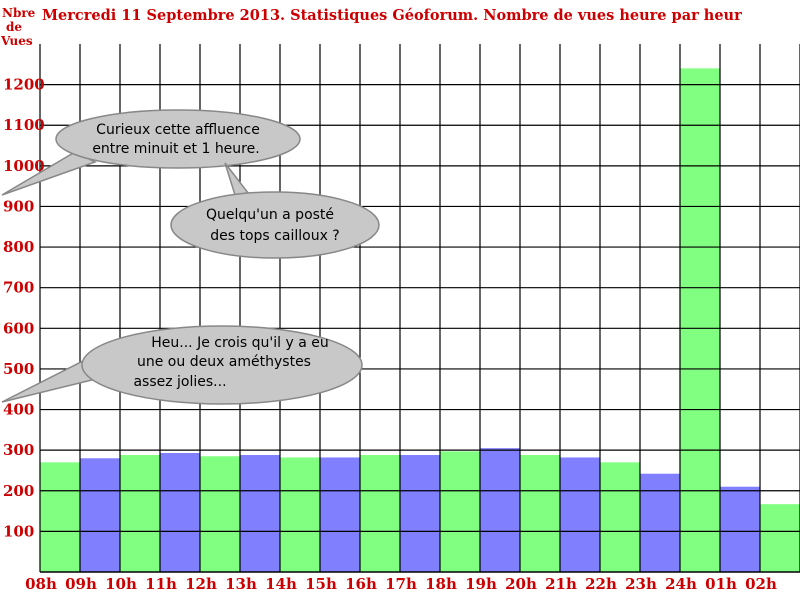 Image resolution: width=800 pixels, height=600 pixels. What do you see at coordinates (270, 215) in the screenshot?
I see `speech-bubble-2-line-1: Quelqu'un a posté` at bounding box center [270, 215].